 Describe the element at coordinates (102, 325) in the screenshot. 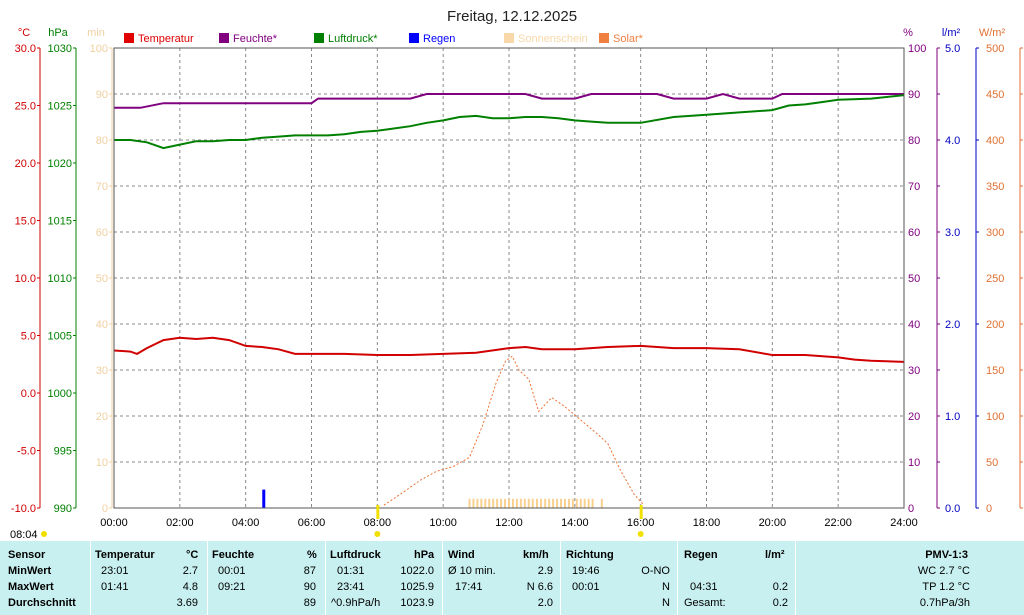

I see `sunshine-tick-label: 40` at that location.